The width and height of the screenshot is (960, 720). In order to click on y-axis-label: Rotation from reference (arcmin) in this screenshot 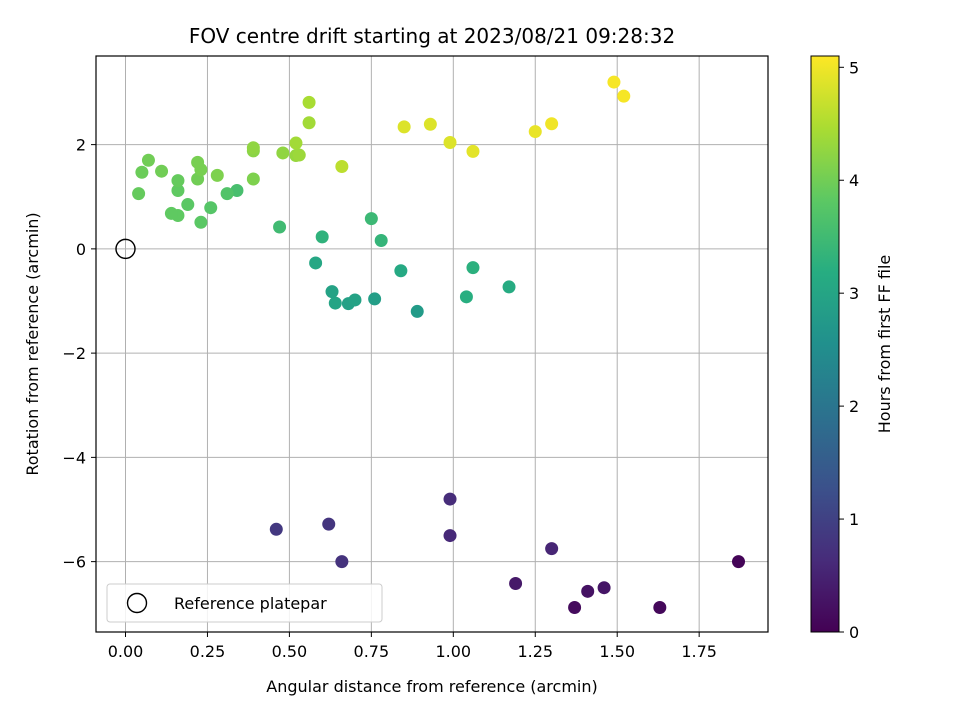, I will do `click(32, 343)`.